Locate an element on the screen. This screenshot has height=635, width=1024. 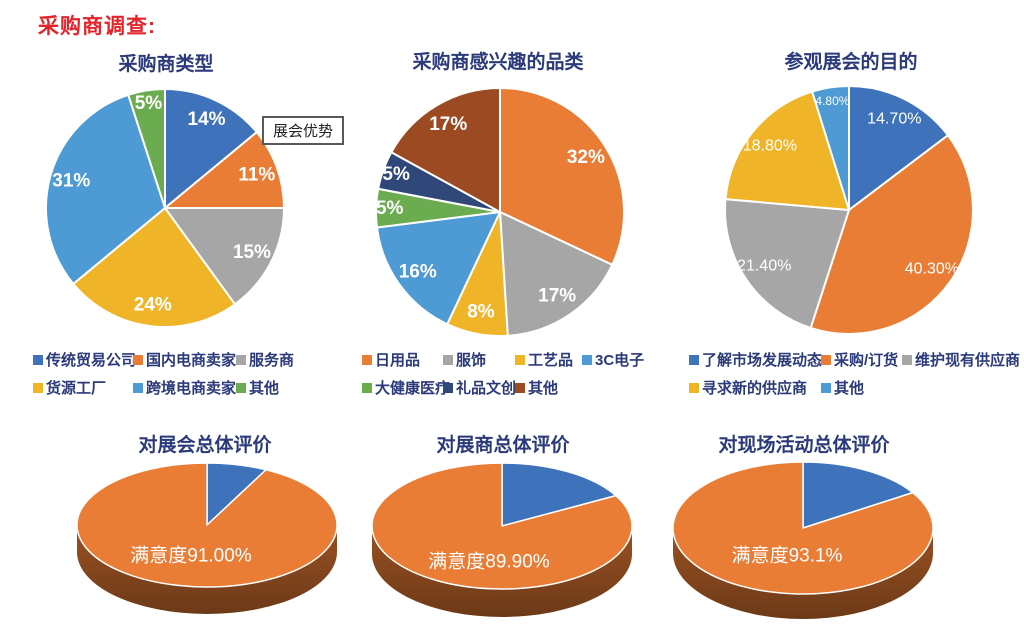
legend-item: 了解市场发展动态 is located at coordinates (755, 359).